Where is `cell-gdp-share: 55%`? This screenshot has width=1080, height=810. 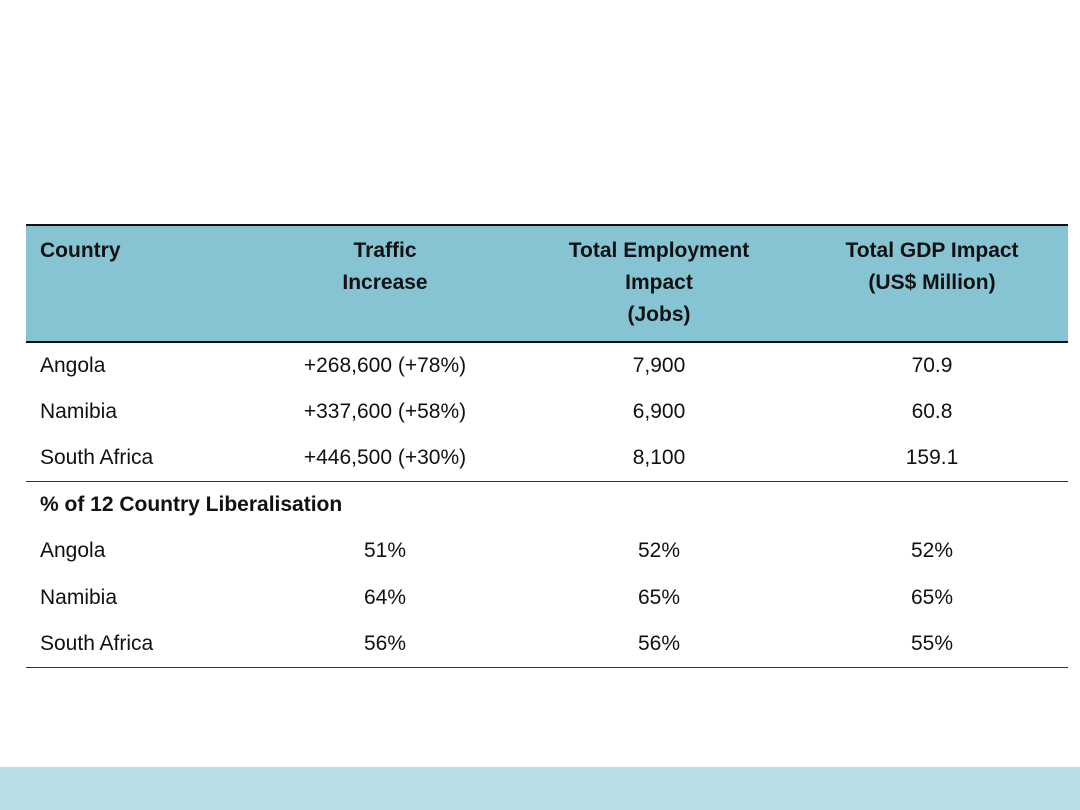 cell-gdp-share: 55% is located at coordinates (932, 644).